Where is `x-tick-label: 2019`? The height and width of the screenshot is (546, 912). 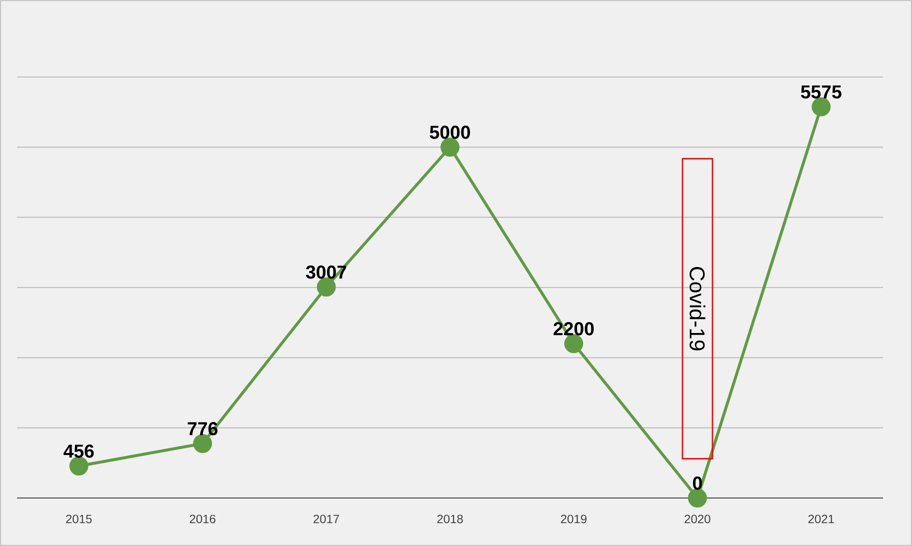
x-tick-label: 2019 is located at coordinates (573, 519).